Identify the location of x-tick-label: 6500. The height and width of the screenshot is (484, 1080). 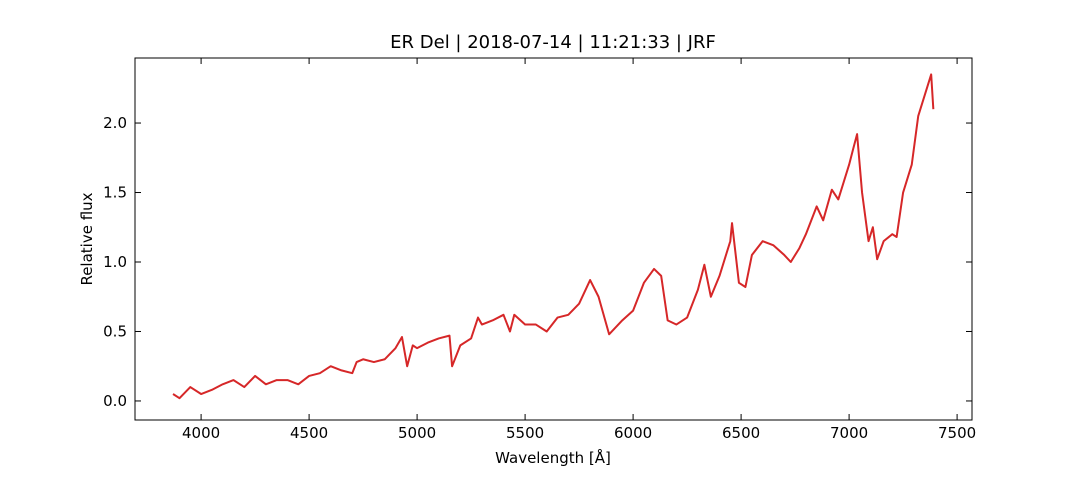
(741, 433).